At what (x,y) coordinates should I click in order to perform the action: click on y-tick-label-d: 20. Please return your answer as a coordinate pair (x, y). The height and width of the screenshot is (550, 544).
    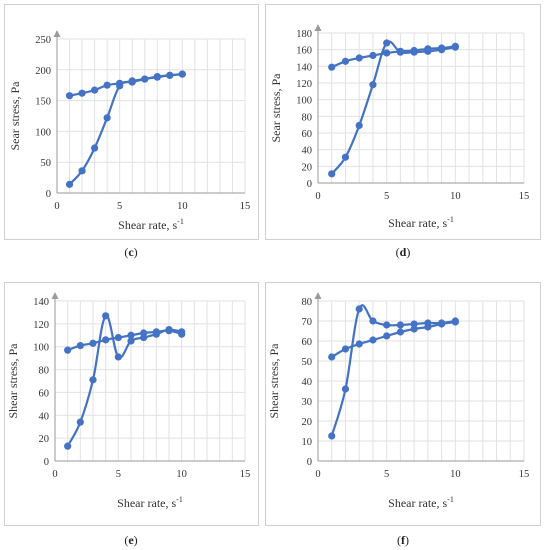
    Looking at the image, I should click on (307, 167).